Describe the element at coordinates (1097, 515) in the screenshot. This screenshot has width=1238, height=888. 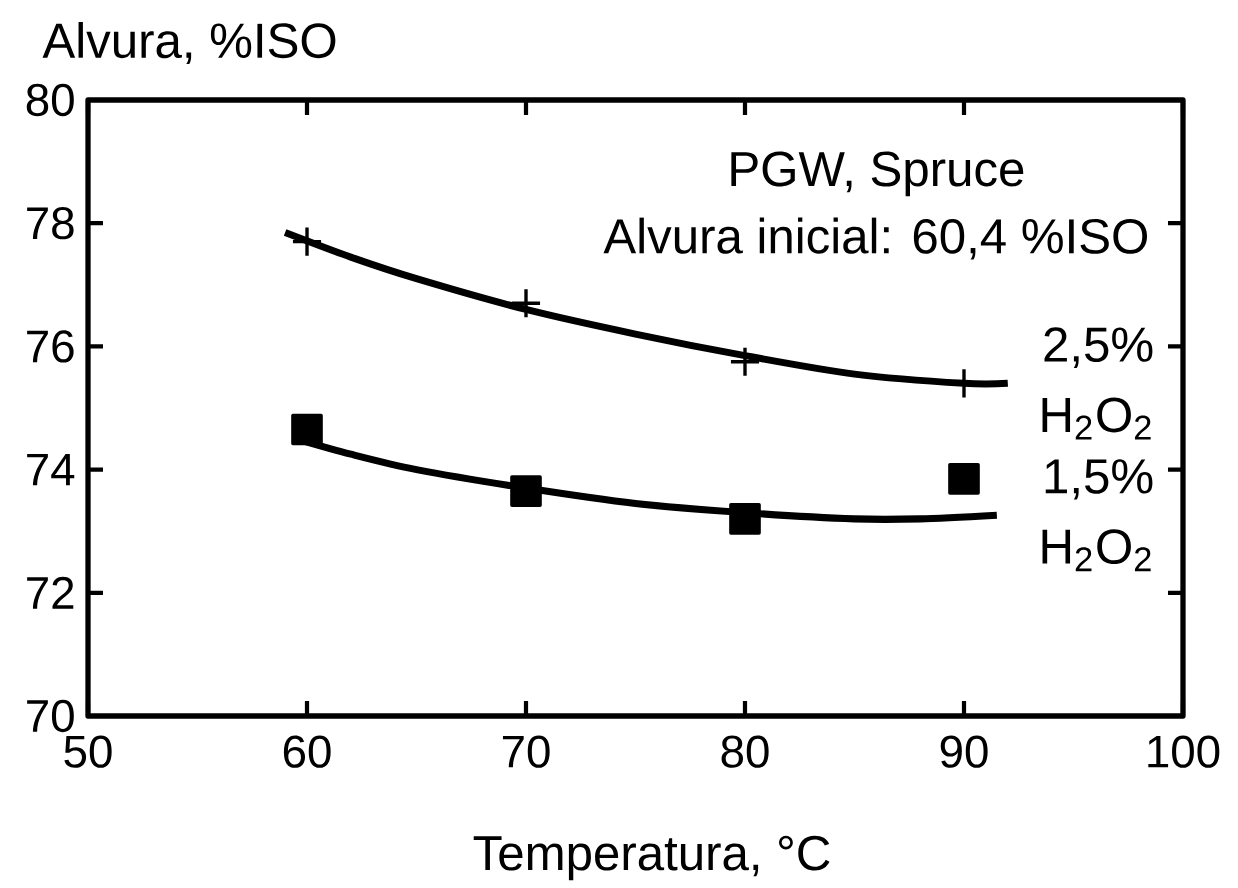
I see `legend-label: 1,5% H$_{2}$O$_{2}$` at that location.